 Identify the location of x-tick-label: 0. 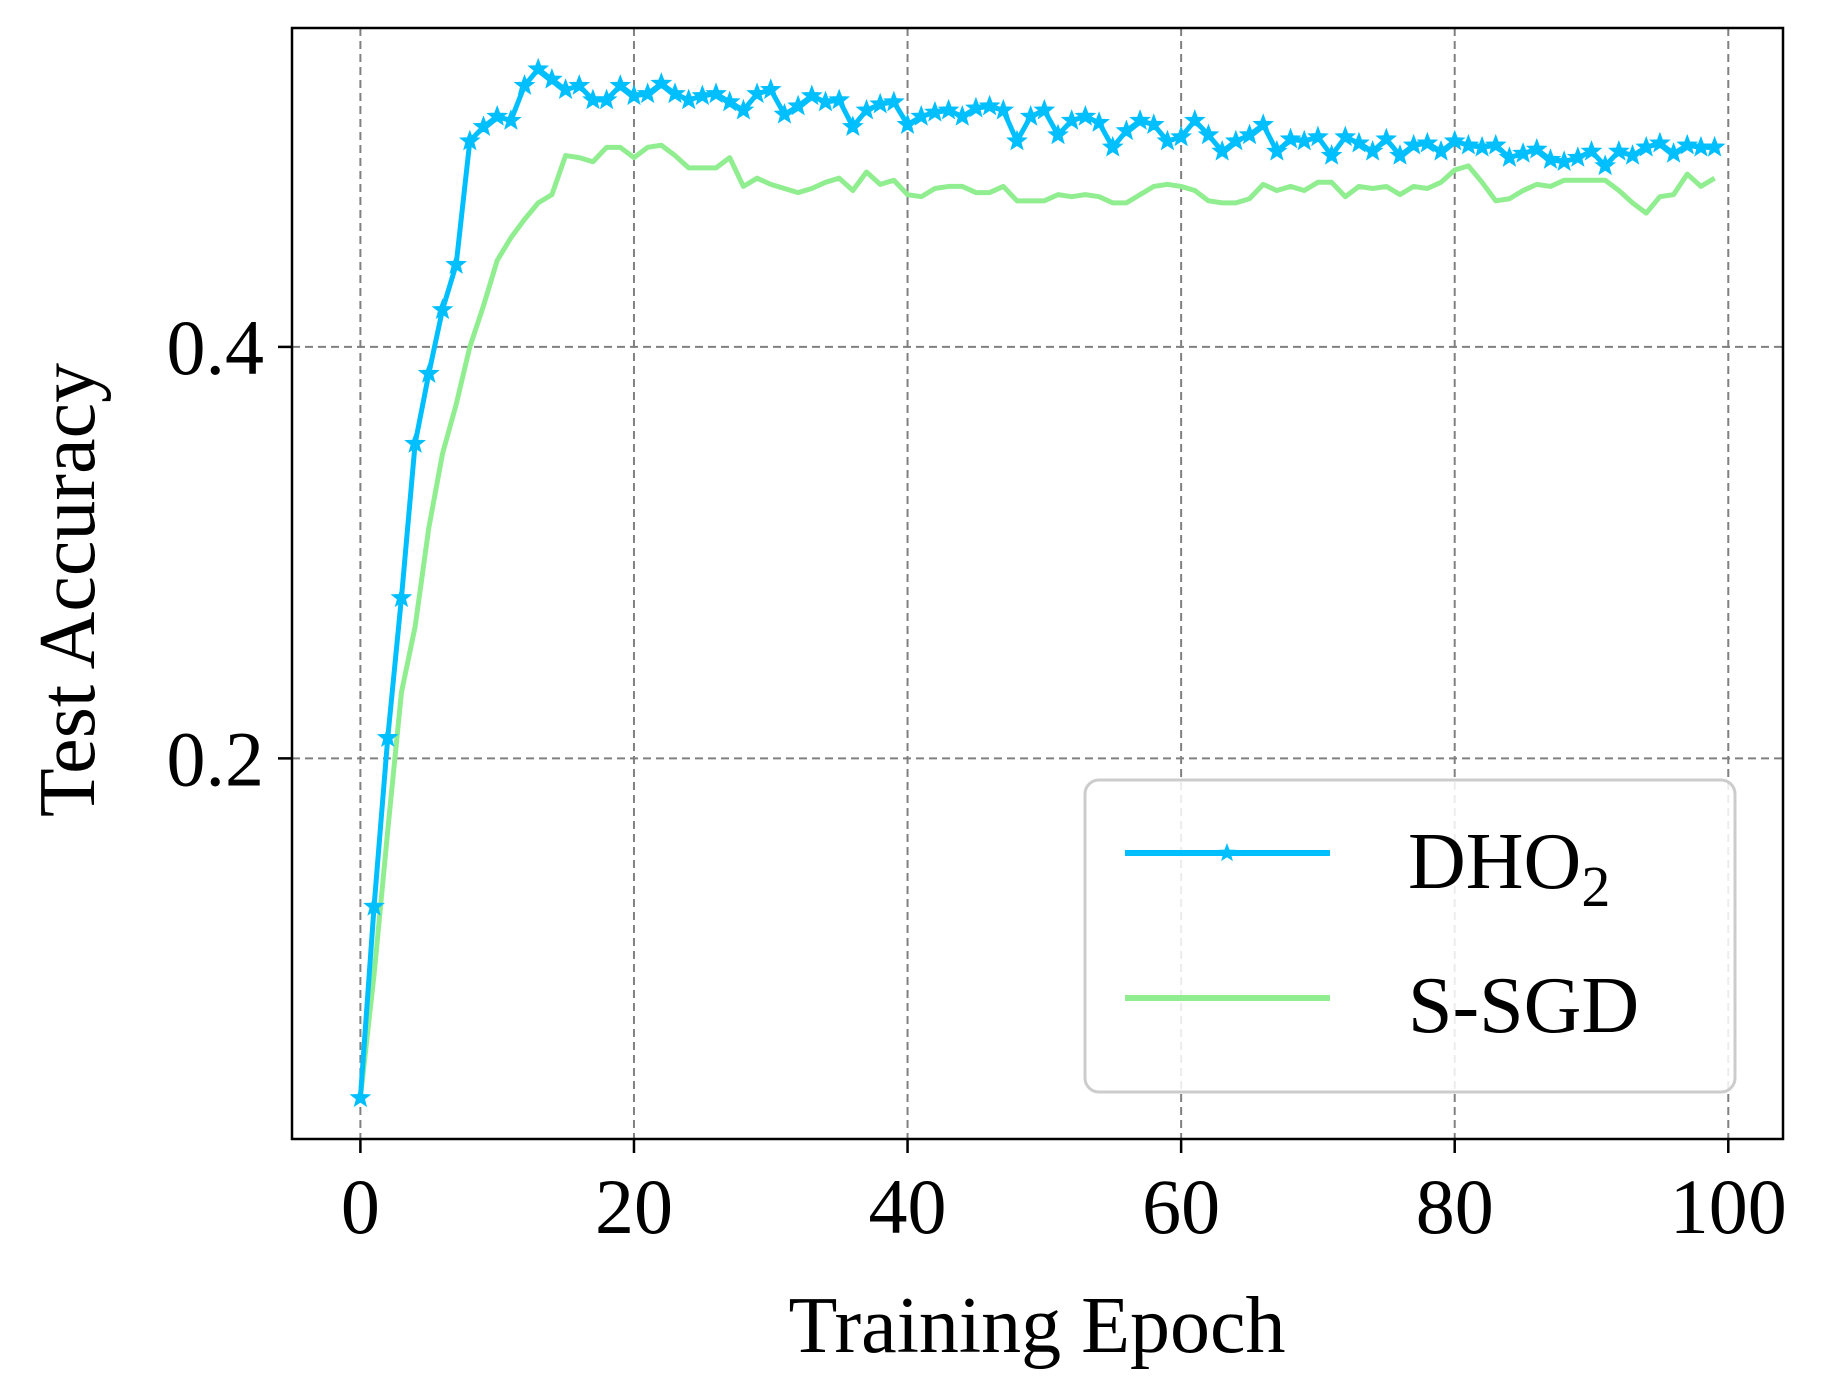
(360, 1206).